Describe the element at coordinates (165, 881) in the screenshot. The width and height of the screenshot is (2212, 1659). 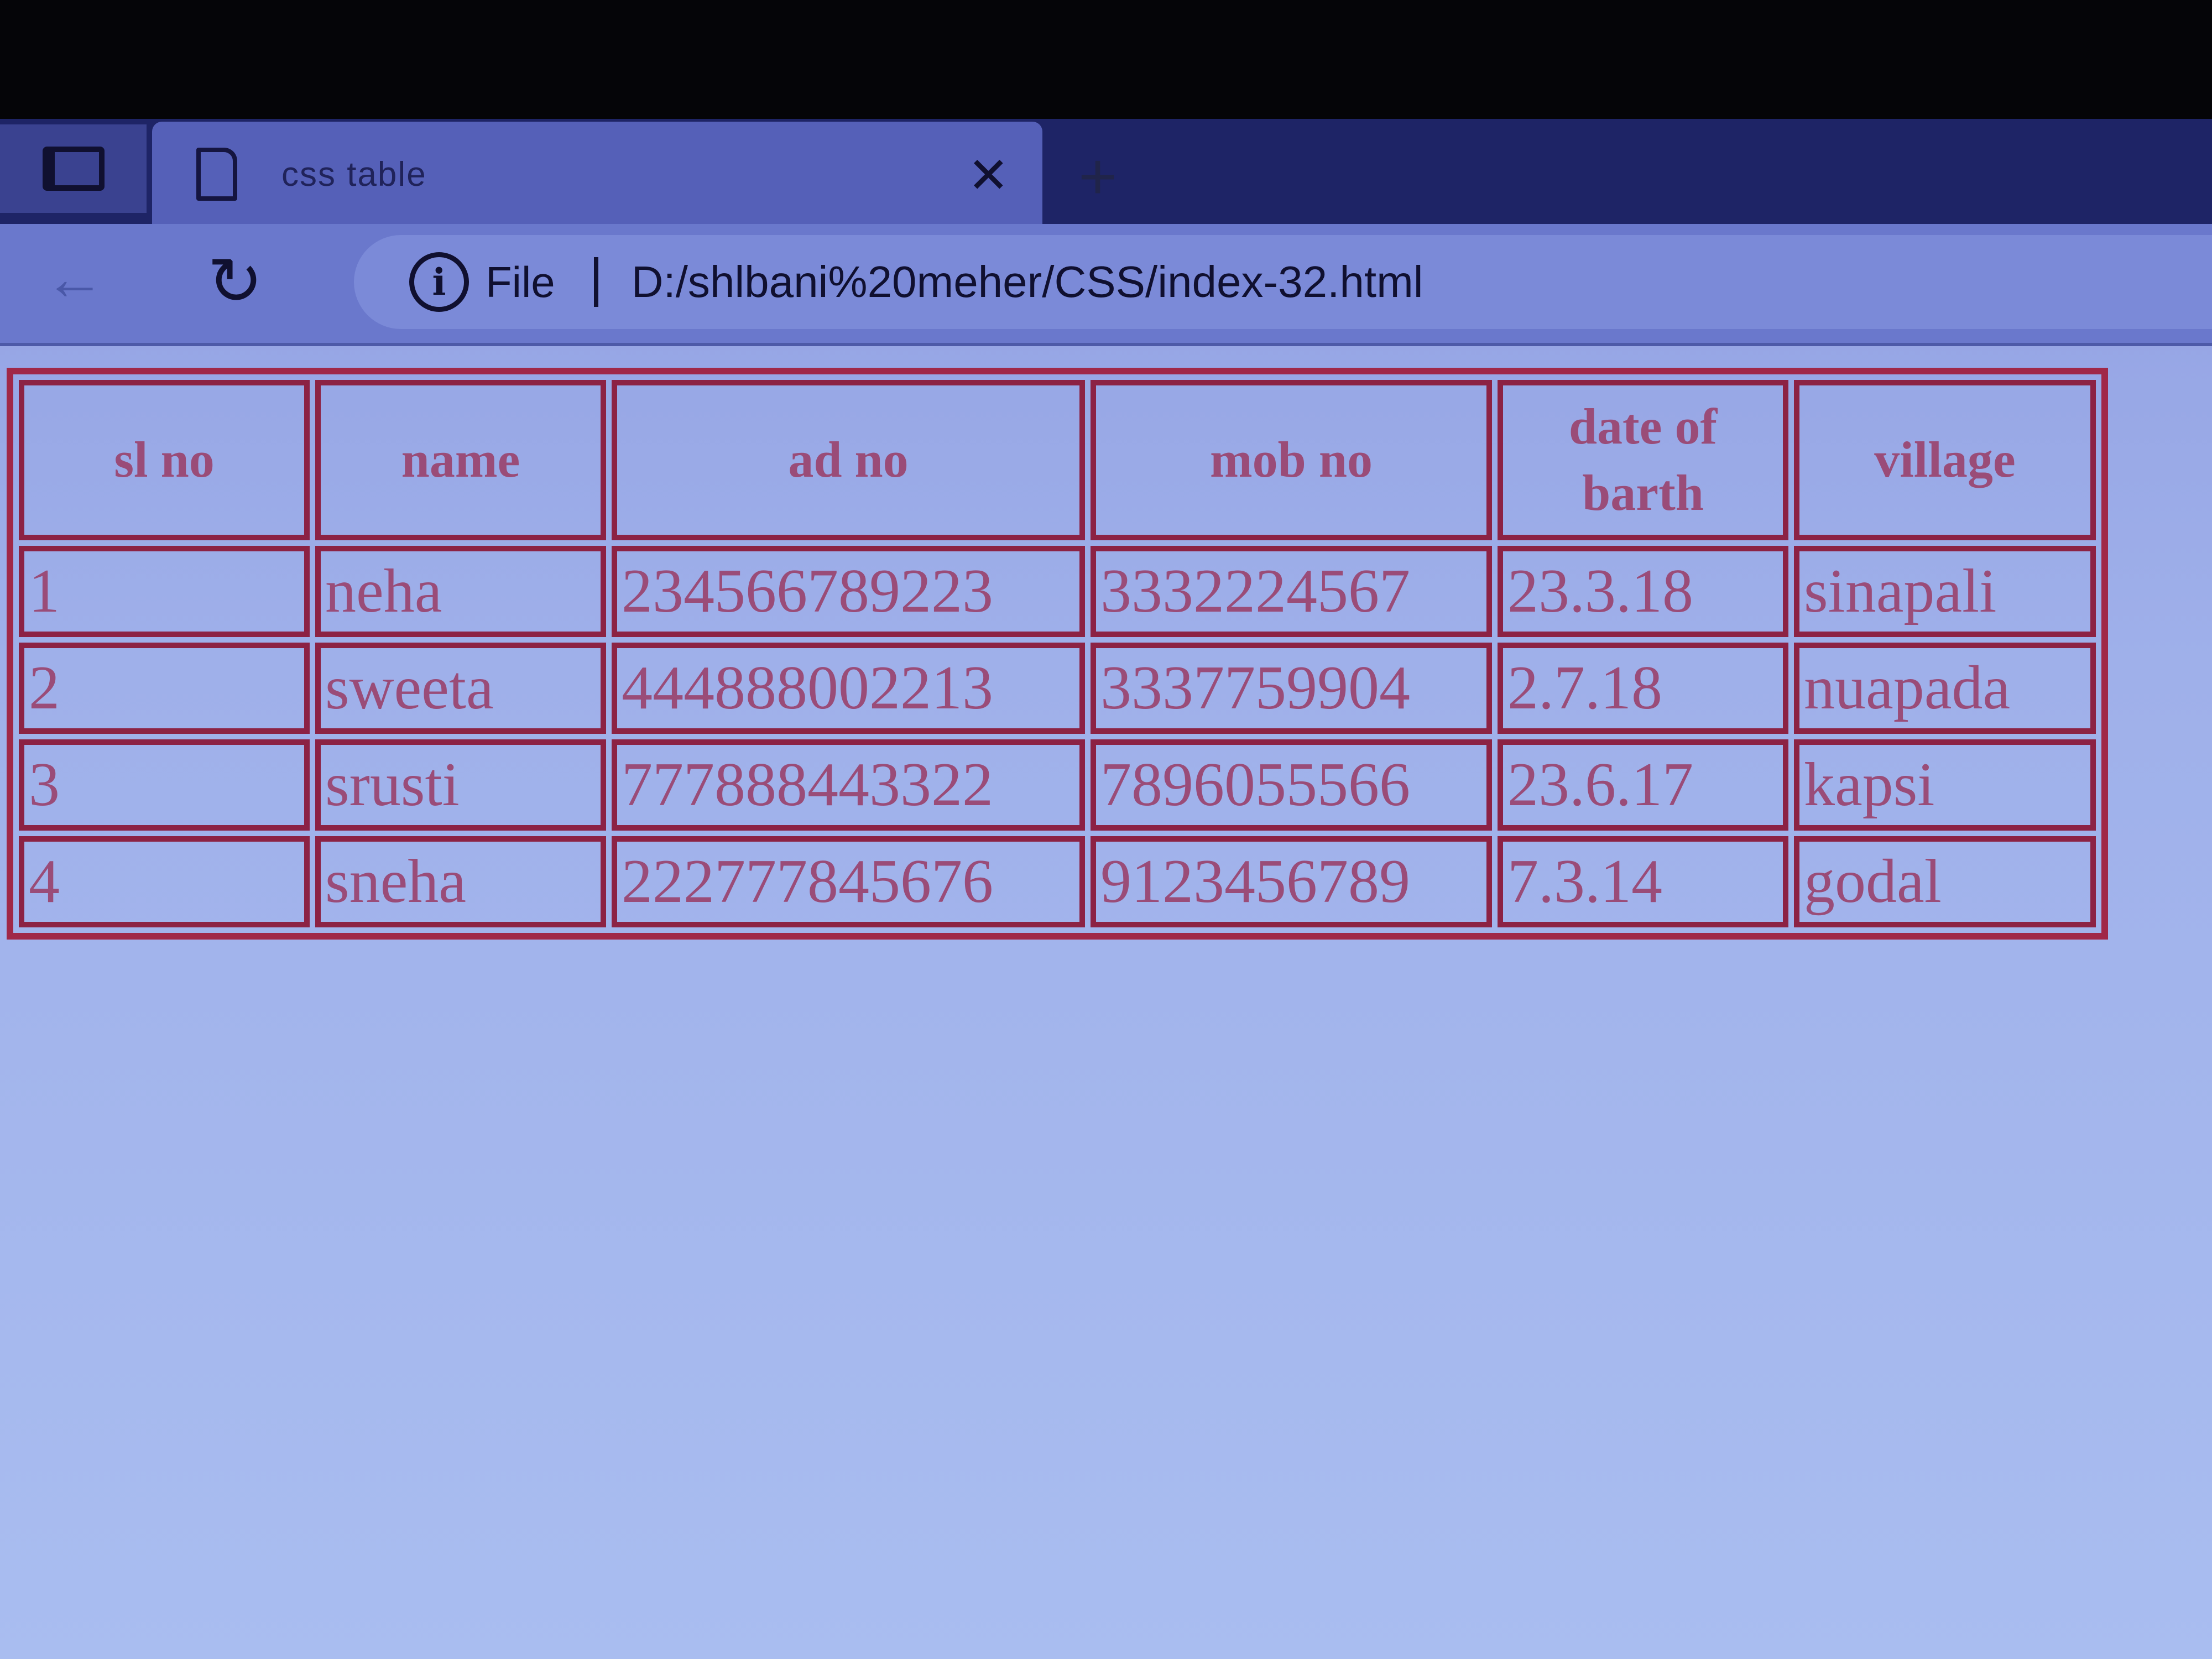
I see `cell-sl-no: 4` at that location.